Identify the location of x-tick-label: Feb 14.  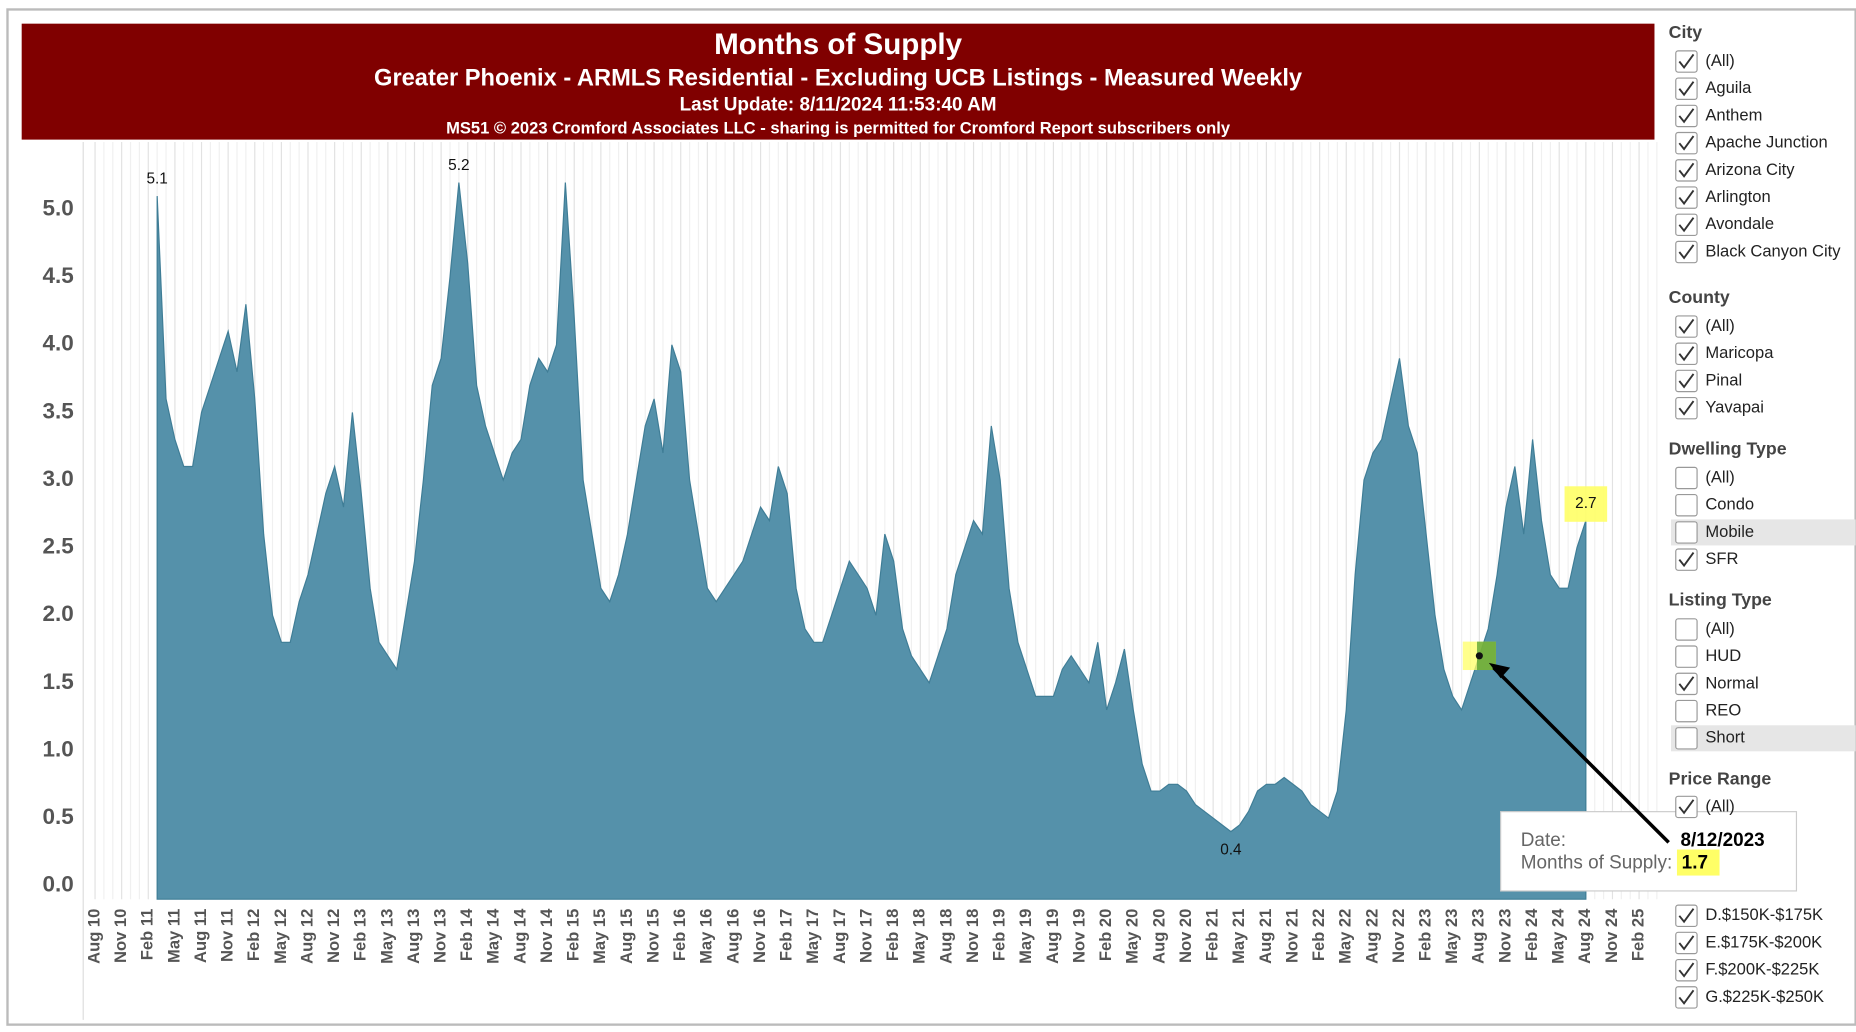
(466, 934).